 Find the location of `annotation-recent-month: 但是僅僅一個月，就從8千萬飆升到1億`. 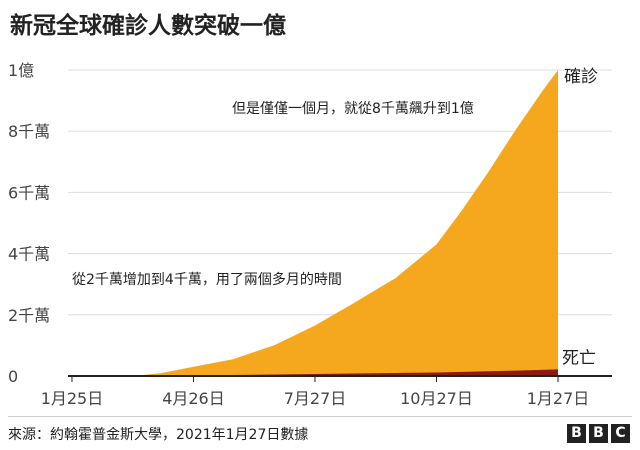

annotation-recent-month: 但是僅僅一個月，就從8千萬飆升到1億 is located at coordinates (353, 109).